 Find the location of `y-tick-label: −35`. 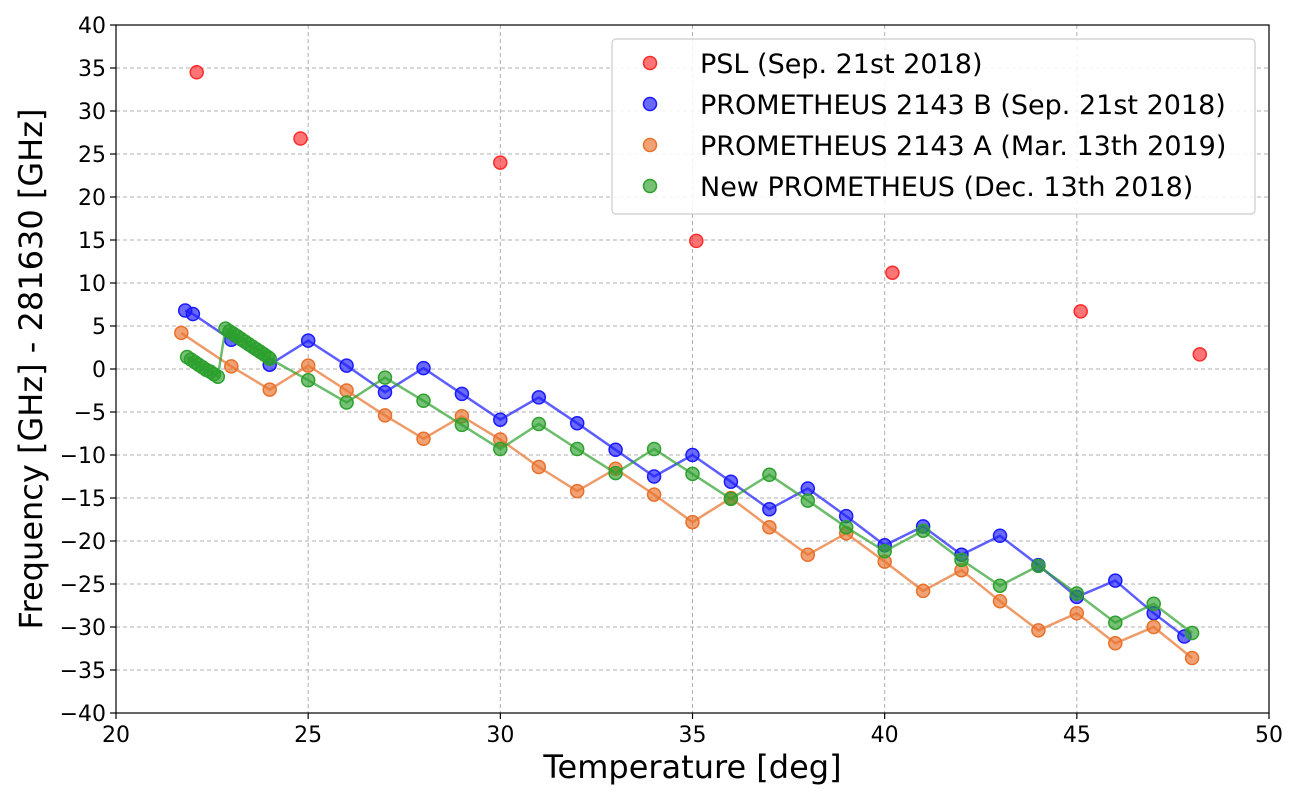

y-tick-label: −35 is located at coordinates (83, 671).